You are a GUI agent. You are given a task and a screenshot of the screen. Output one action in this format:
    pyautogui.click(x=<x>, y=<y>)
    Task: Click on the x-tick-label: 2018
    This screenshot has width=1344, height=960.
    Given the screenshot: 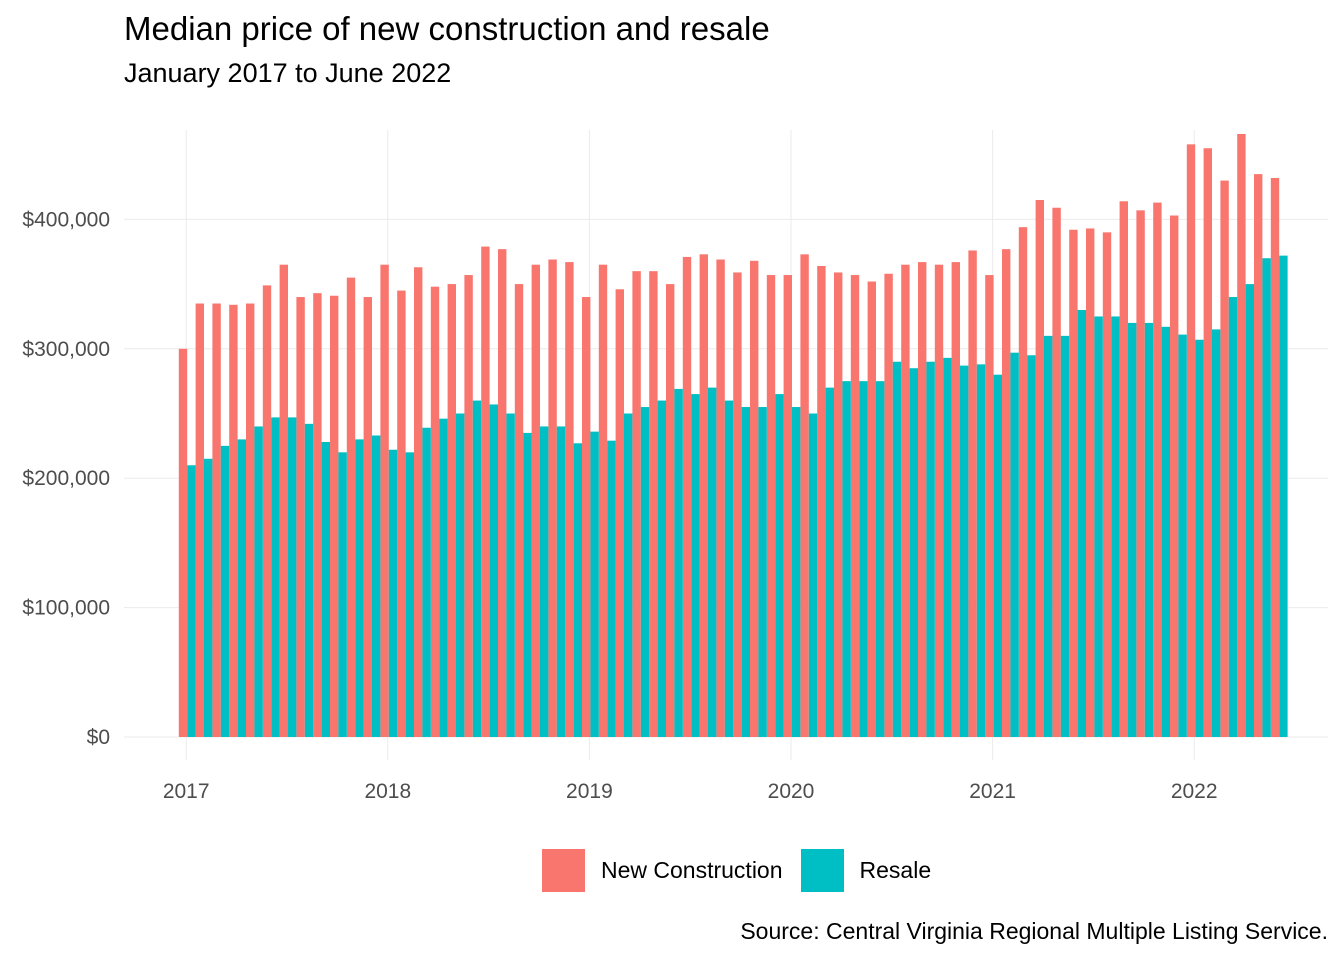 What is the action you would take?
    pyautogui.click(x=387, y=791)
    